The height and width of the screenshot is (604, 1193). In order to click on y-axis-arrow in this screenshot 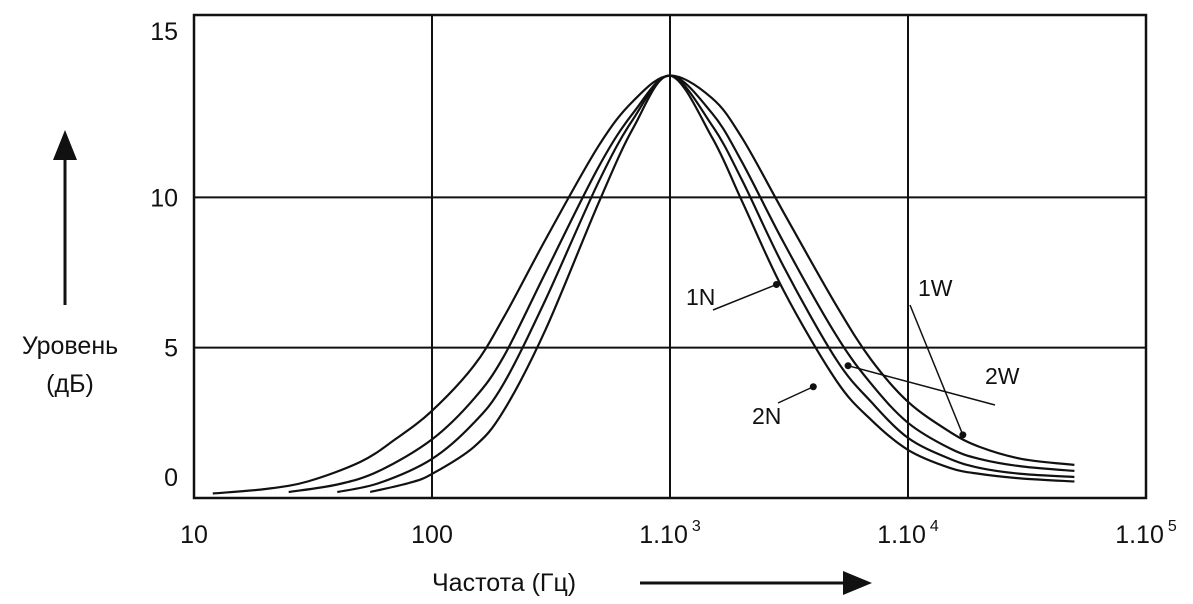, I will do `click(65, 217)`.